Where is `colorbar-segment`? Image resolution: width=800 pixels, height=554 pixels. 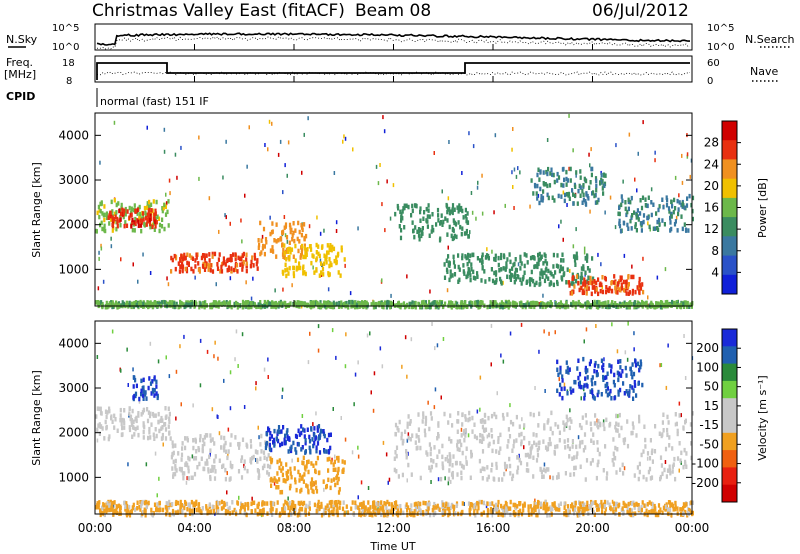
colorbar-segment is located at coordinates (729, 150).